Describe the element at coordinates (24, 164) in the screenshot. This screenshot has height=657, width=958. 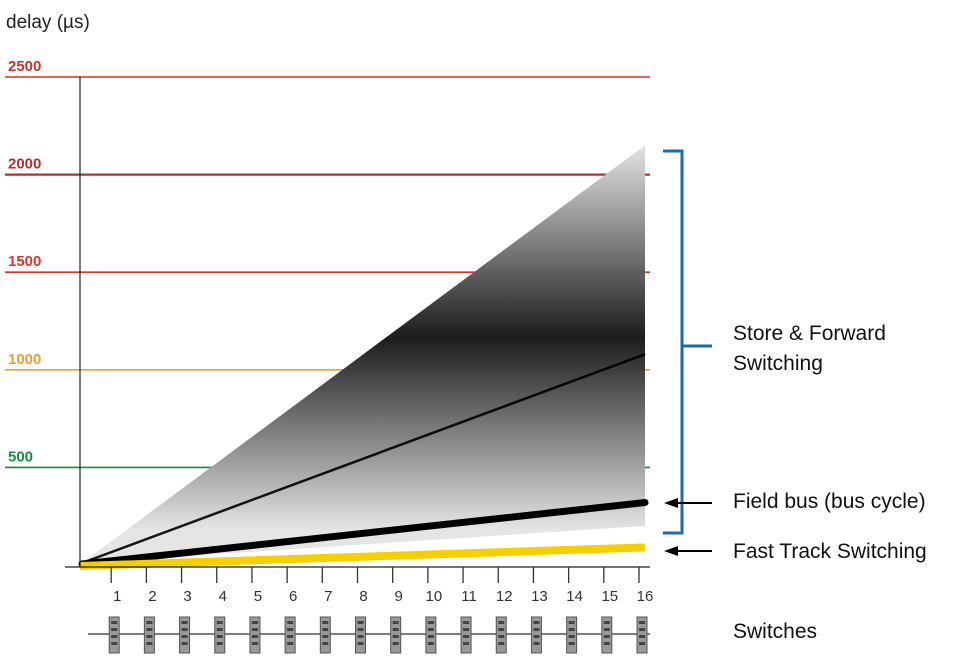
I see `y-tick-label-2000: 2000` at that location.